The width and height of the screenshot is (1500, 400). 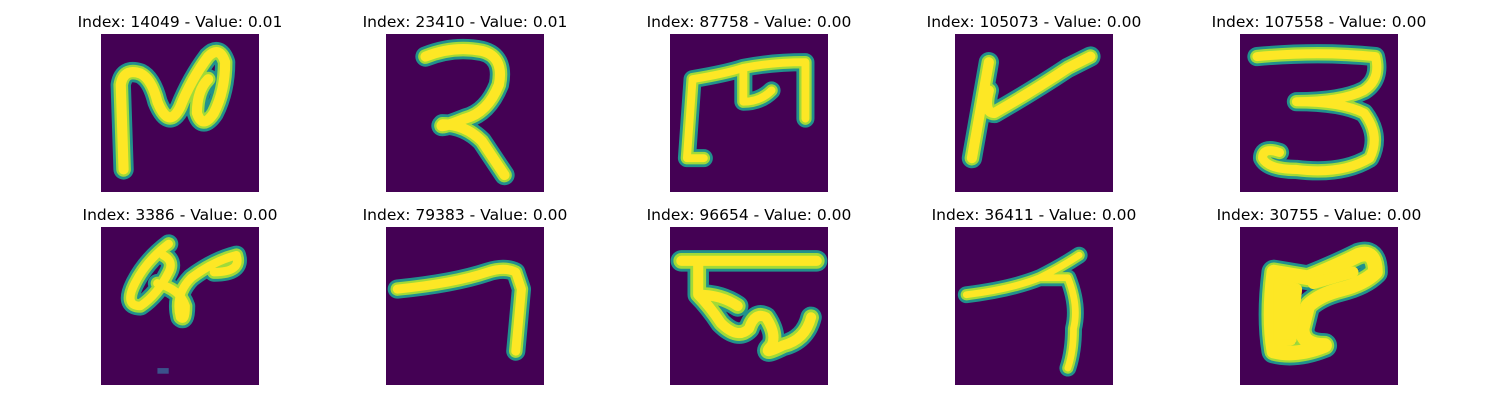 I want to click on panel-5: Index: 107558 - Value: 0.00, so click(x=1319, y=102).